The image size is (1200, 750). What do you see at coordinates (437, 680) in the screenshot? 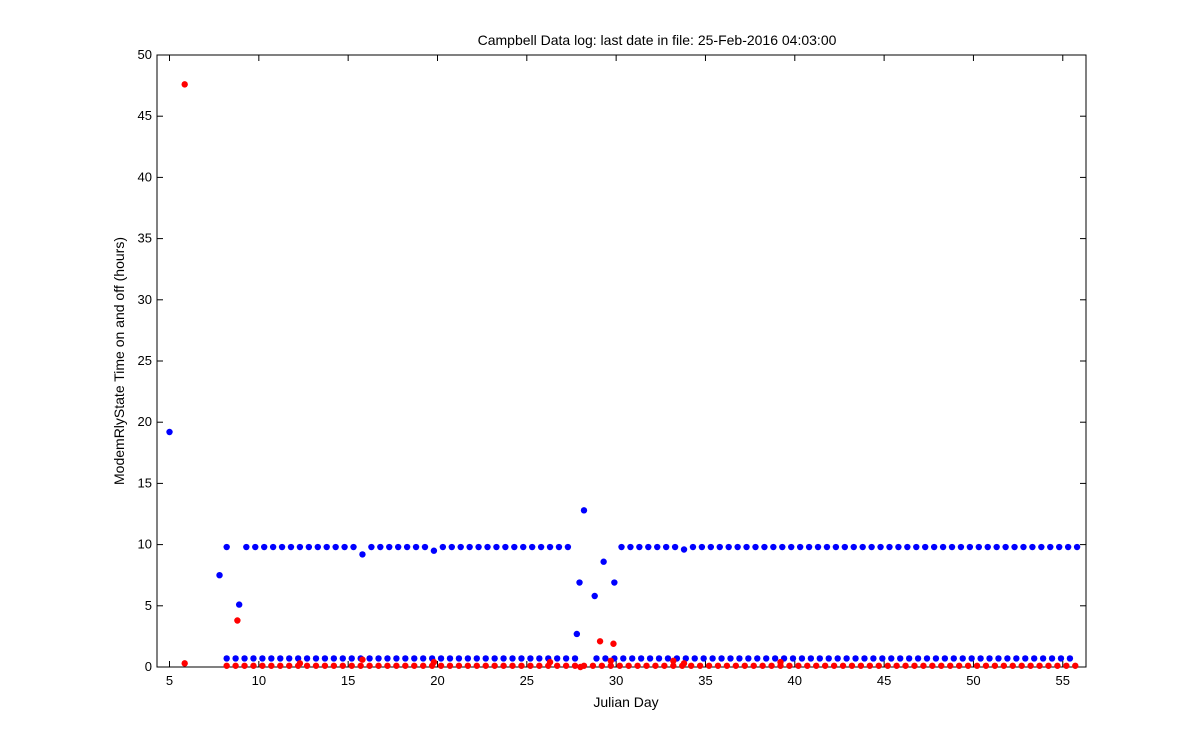
I see `x-tick-label: 20` at bounding box center [437, 680].